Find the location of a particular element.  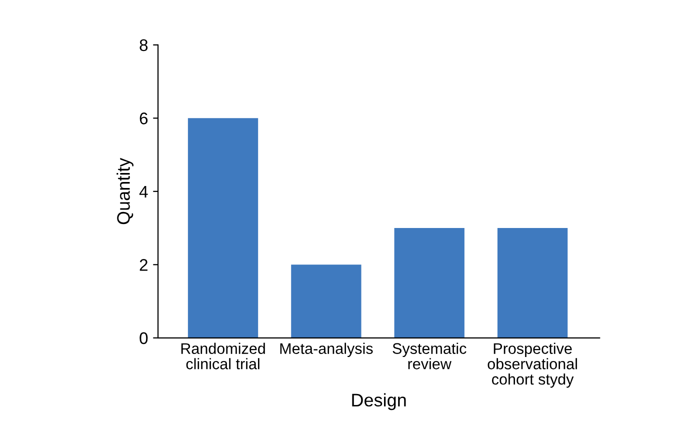

y-tick-label: 8 is located at coordinates (144, 45).